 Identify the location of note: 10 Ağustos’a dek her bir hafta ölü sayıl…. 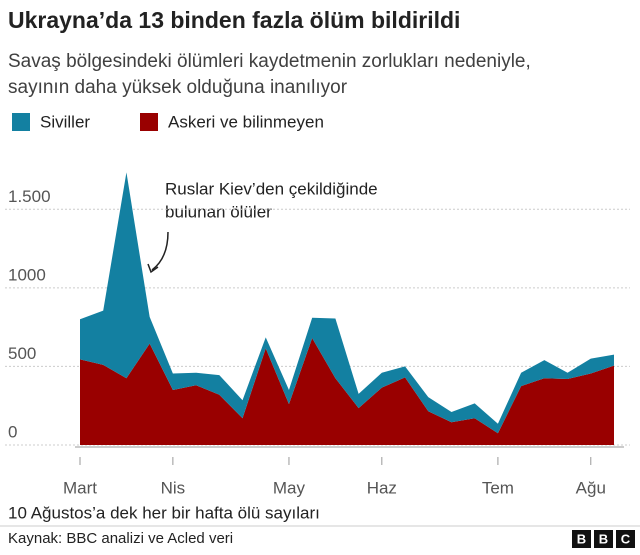
(164, 512).